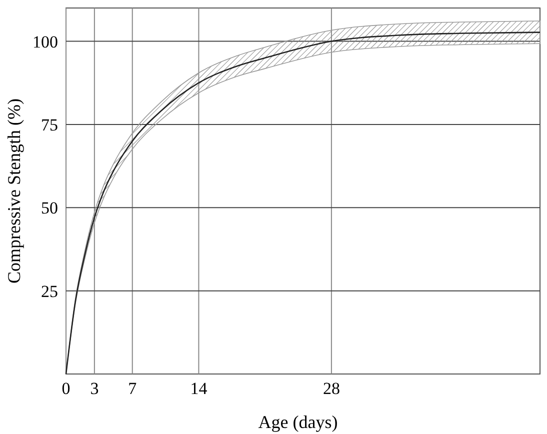 The width and height of the screenshot is (547, 434). What do you see at coordinates (14, 191) in the screenshot?
I see `y-axis-title: Compressive Stength (%)` at bounding box center [14, 191].